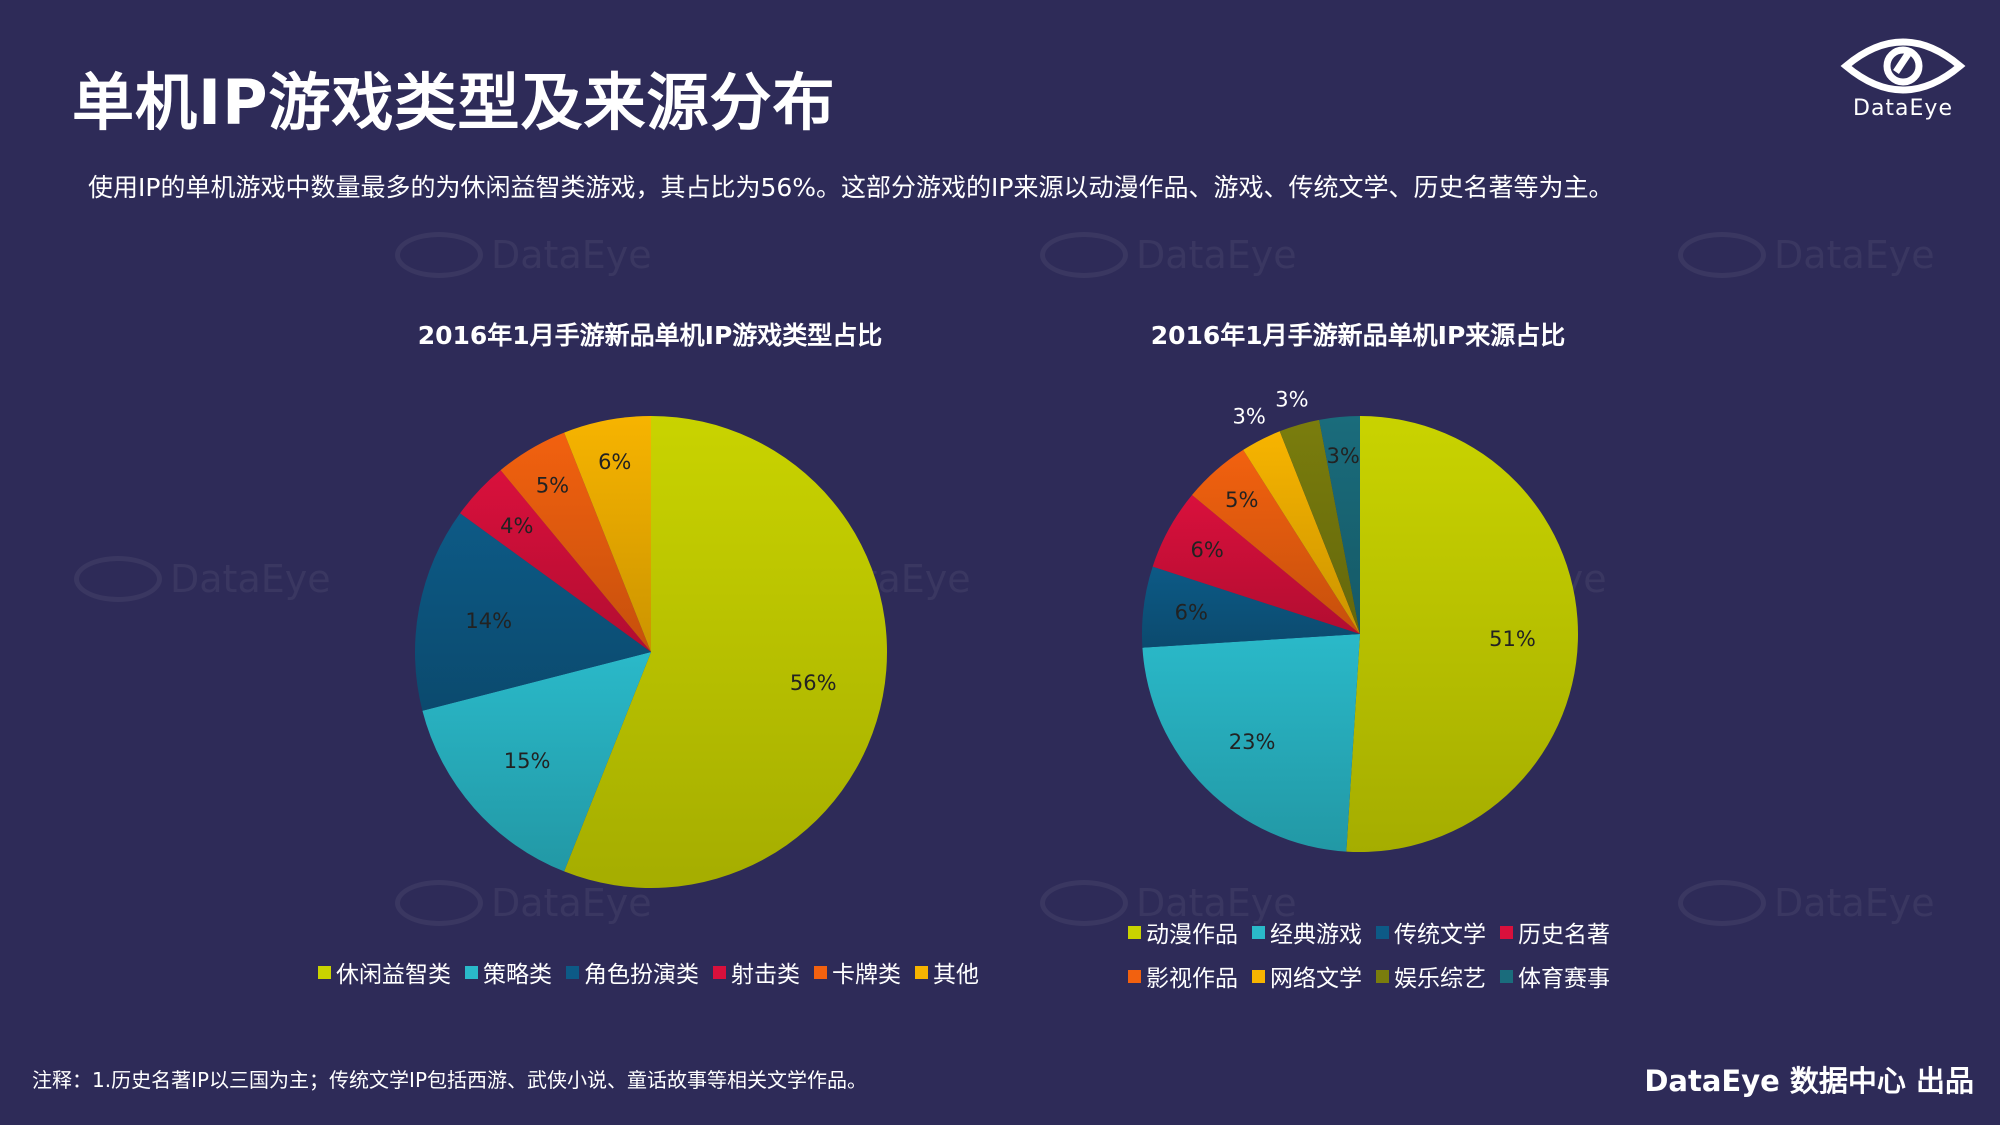 This screenshot has height=1125, width=2000. I want to click on legend-label: 其他, so click(956, 975).